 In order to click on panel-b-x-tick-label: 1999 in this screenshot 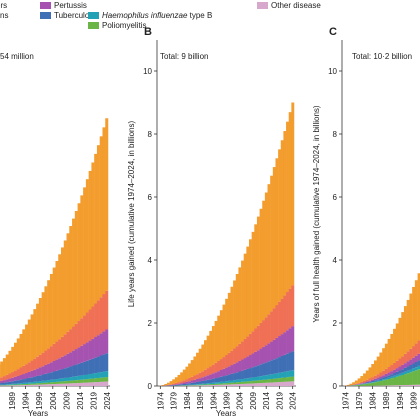, I will do `click(227, 400)`.